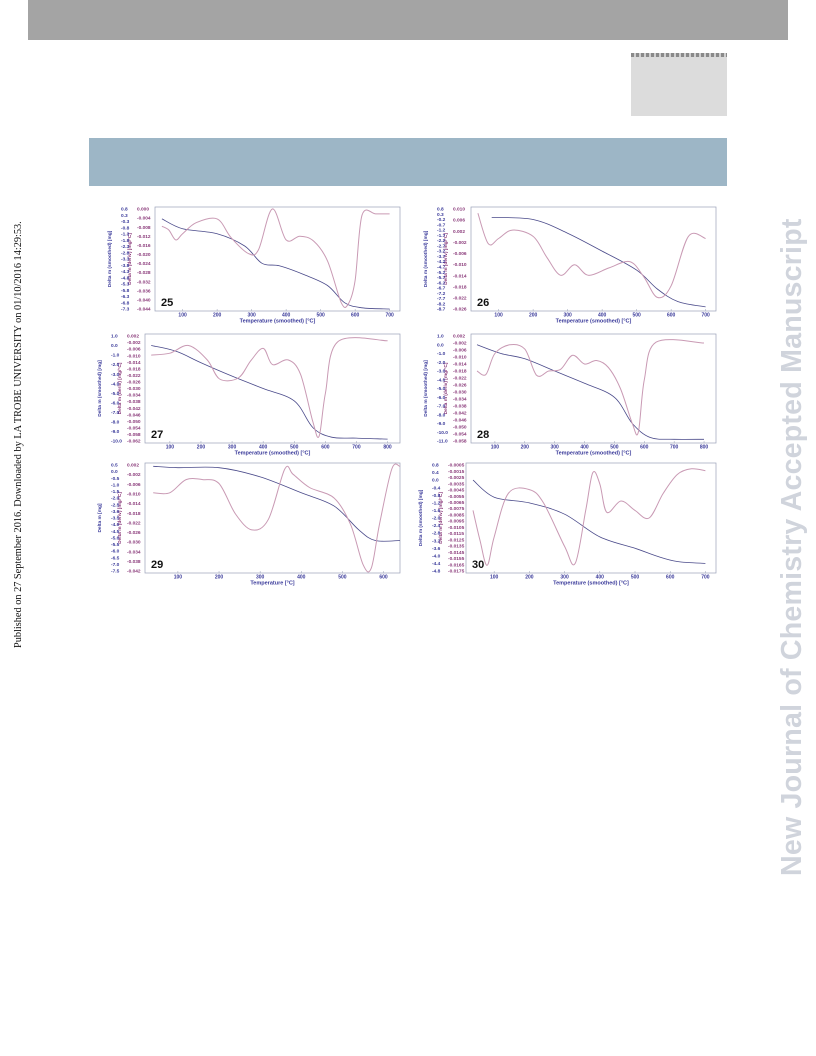 This screenshot has height=1056, width=816. What do you see at coordinates (232, 448) in the screenshot?
I see `x-tick-label: 300` at bounding box center [232, 448].